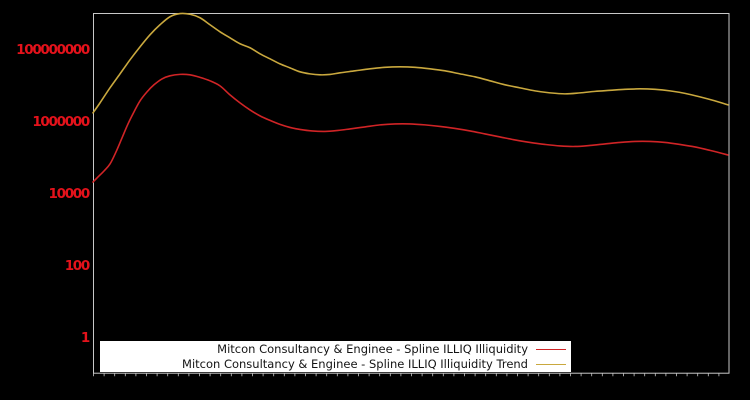  I want to click on legend-line-sample-red, so click(551, 349).